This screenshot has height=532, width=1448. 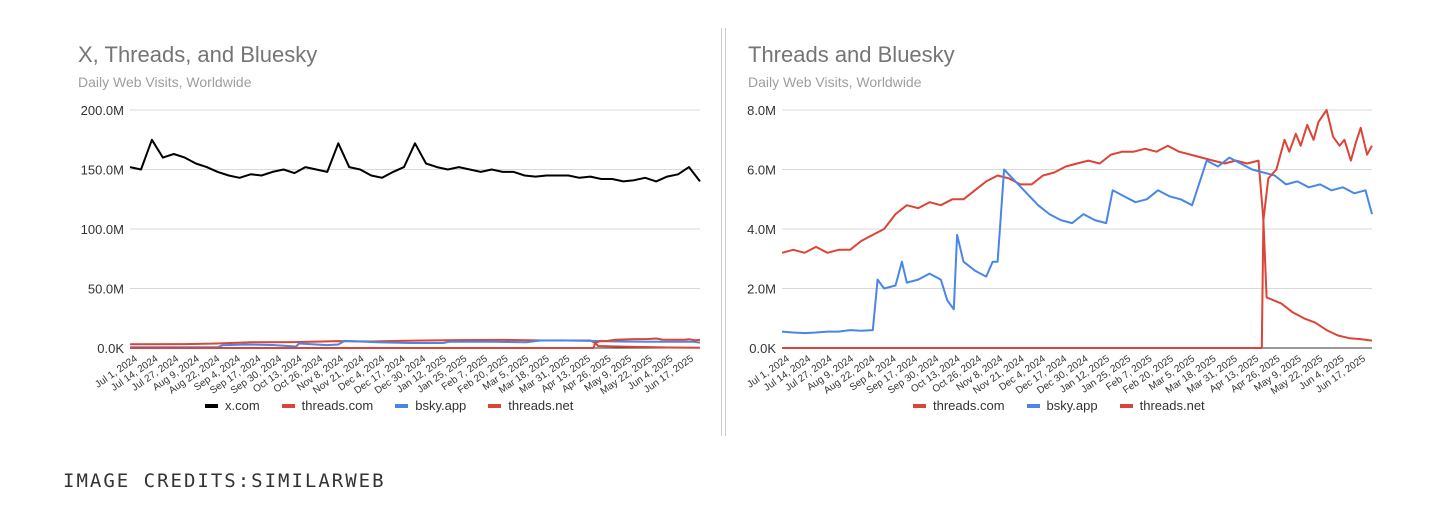 I want to click on y-tick-label: 100.0M, so click(x=102, y=229).